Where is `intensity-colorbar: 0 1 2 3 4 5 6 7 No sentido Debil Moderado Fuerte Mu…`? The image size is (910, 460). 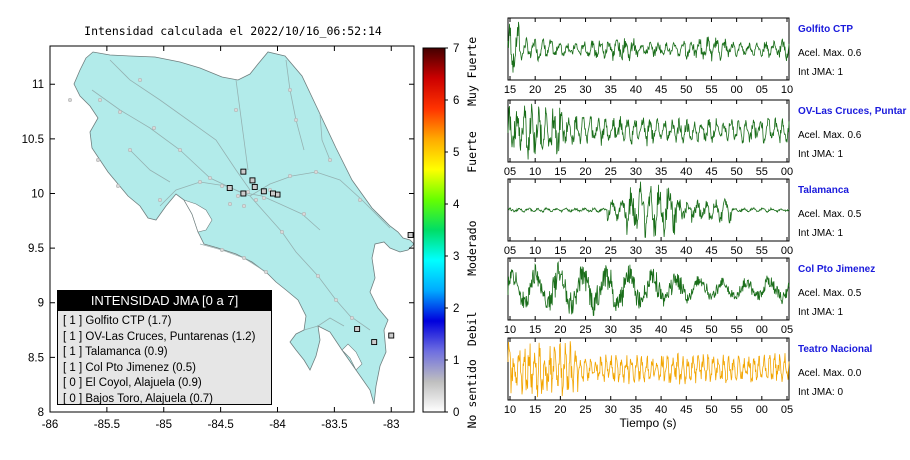
intensity-colorbar: 0 1 2 3 4 5 6 7 No sentido Debil Moderado Fuerte Mu… is located at coordinates (450, 233).